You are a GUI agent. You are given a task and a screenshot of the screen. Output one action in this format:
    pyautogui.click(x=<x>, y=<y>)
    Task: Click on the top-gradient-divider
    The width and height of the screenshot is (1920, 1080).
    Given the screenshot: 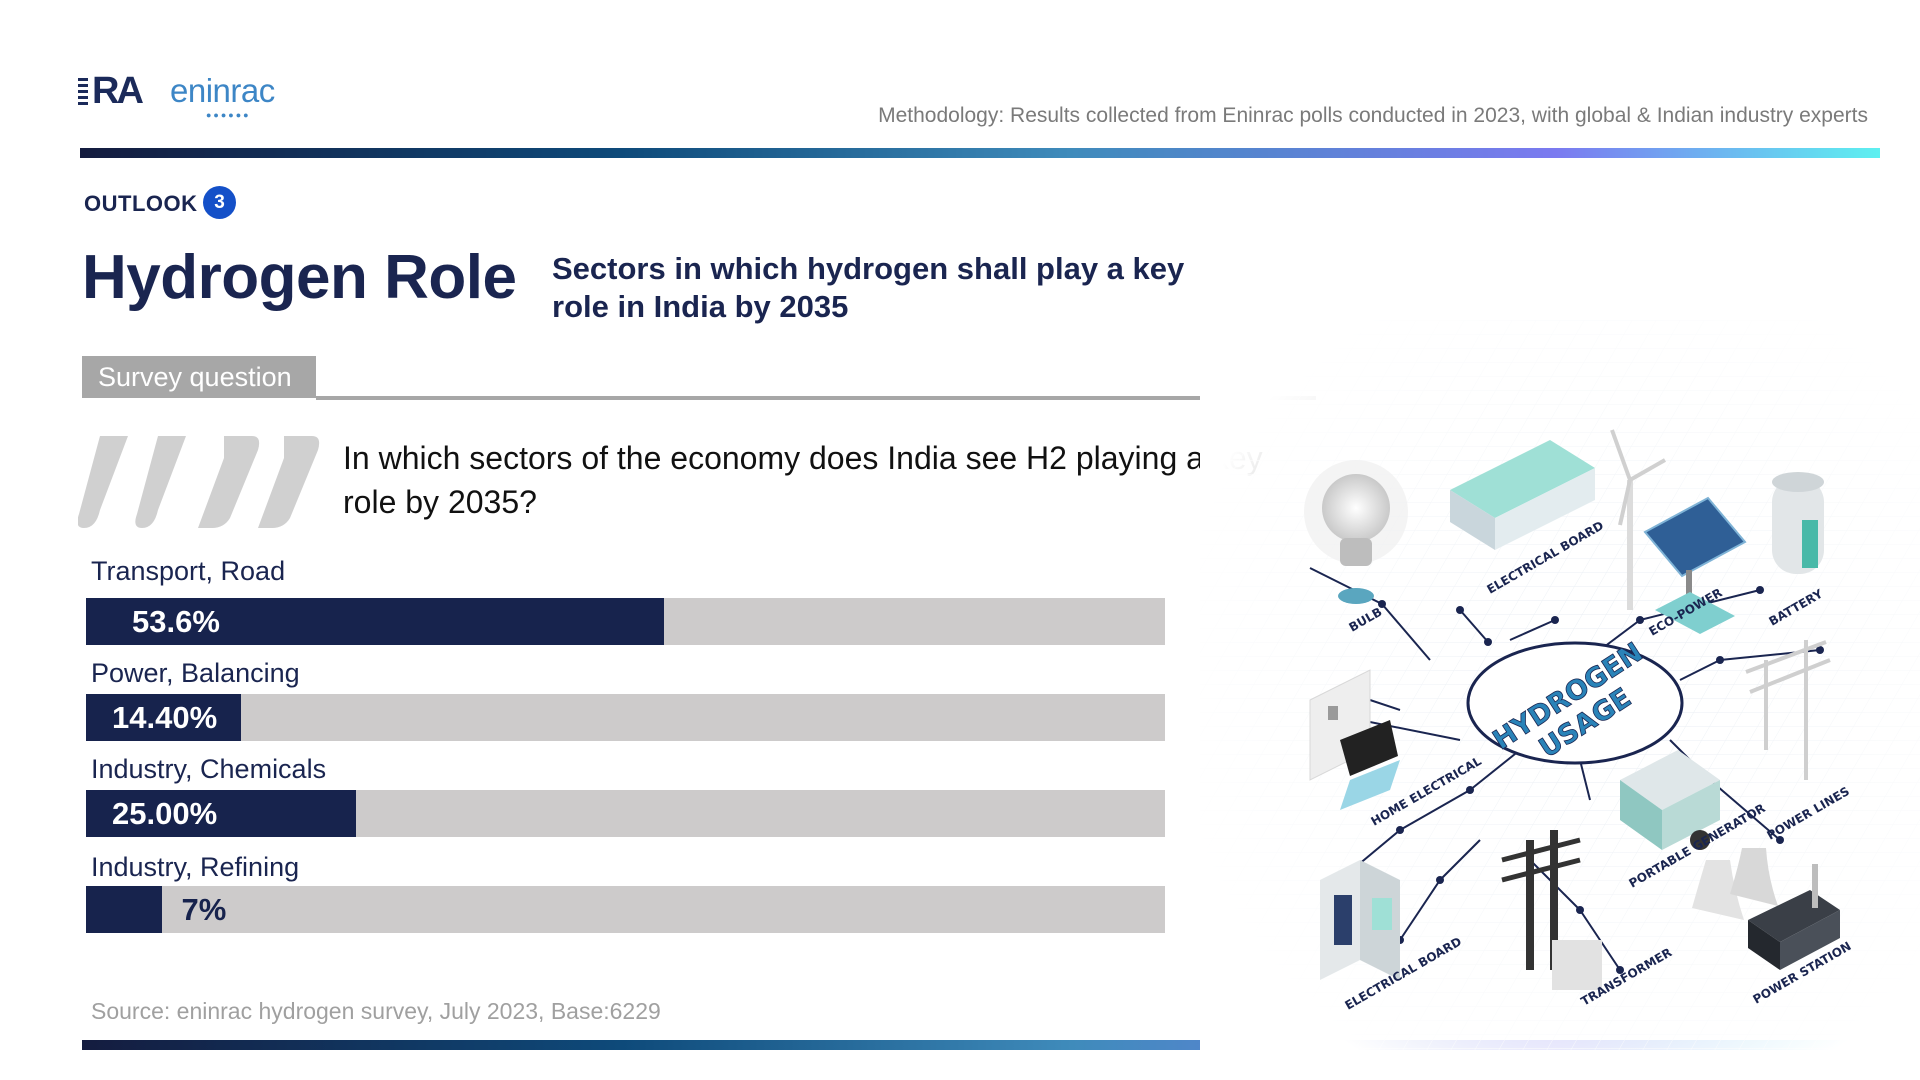 What is the action you would take?
    pyautogui.click(x=980, y=153)
    